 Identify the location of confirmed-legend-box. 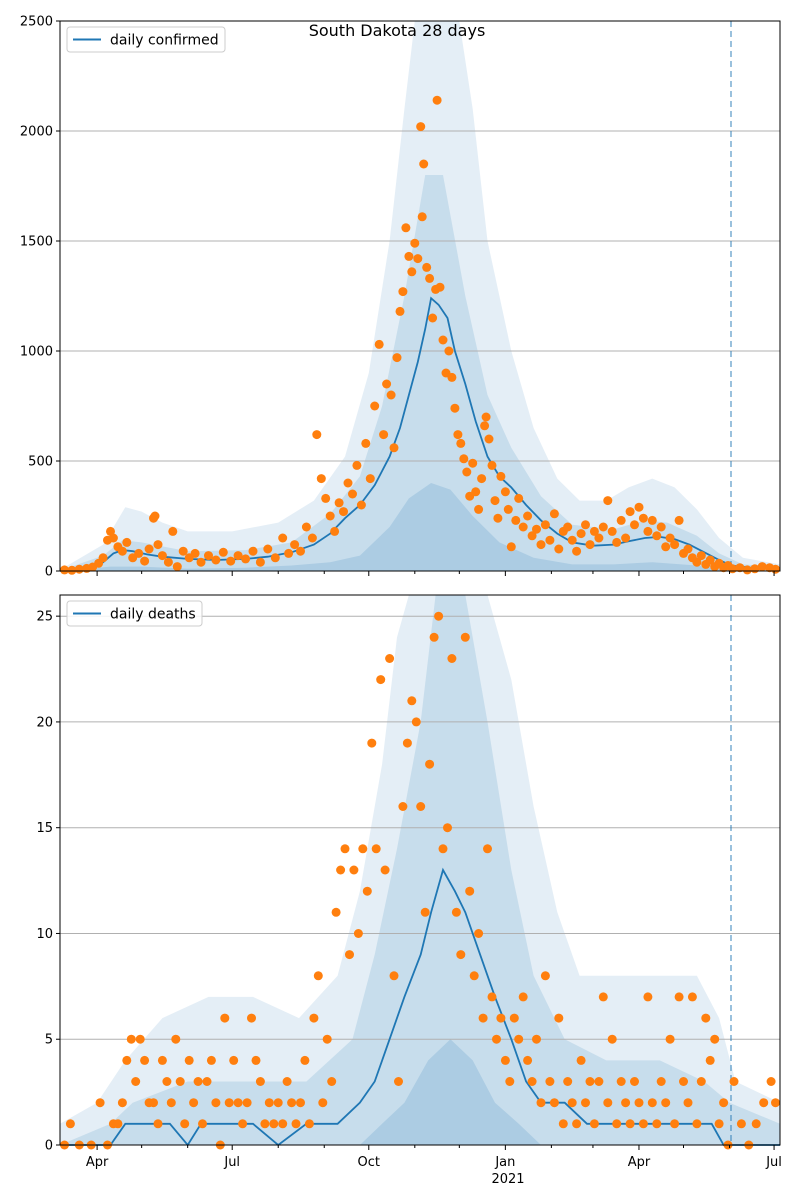
(146, 39).